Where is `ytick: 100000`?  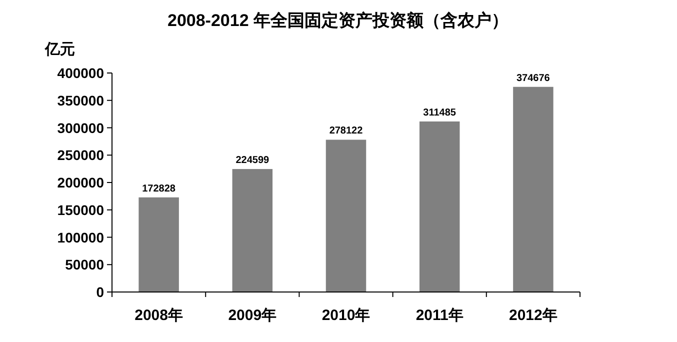
ytick: 100000 is located at coordinates (80, 237).